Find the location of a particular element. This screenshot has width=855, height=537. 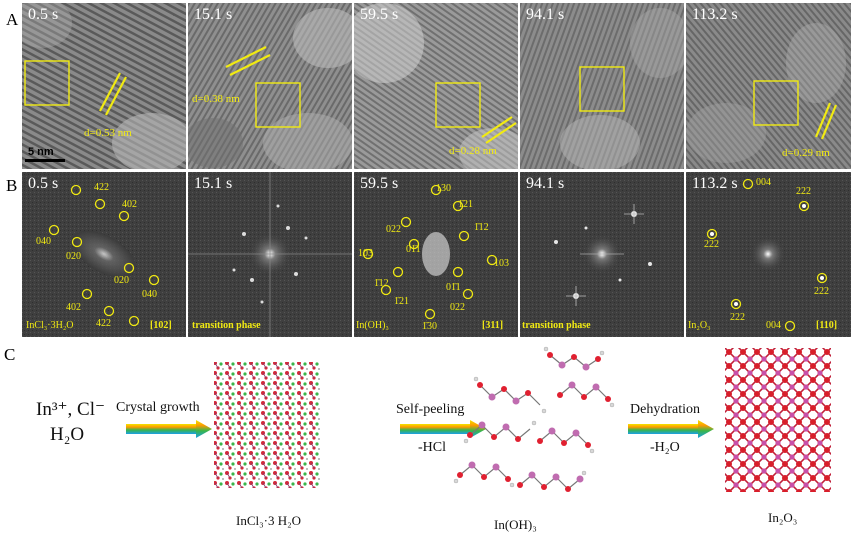

phase-label-3: In(OH)₃ is located at coordinates (372, 325).